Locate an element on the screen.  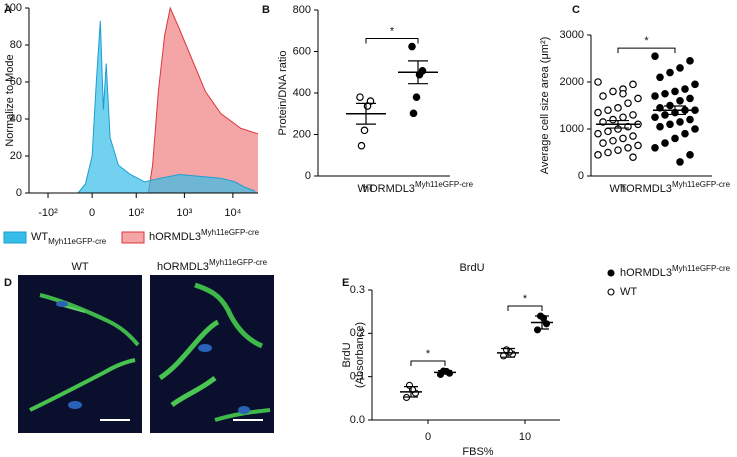
panel-letter: E is located at coordinates (345, 283).